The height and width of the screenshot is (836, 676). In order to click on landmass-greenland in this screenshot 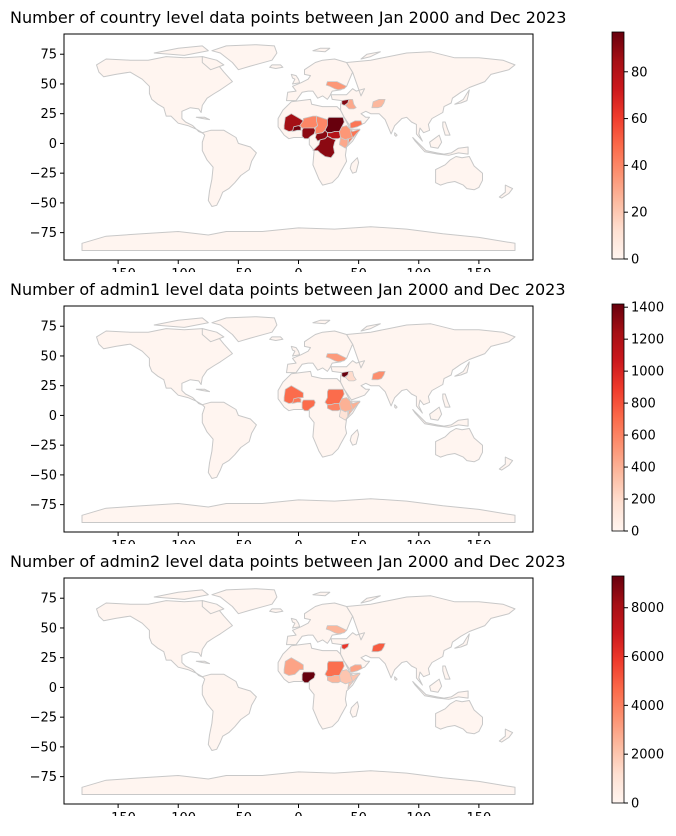, I will do `click(244, 329)`.